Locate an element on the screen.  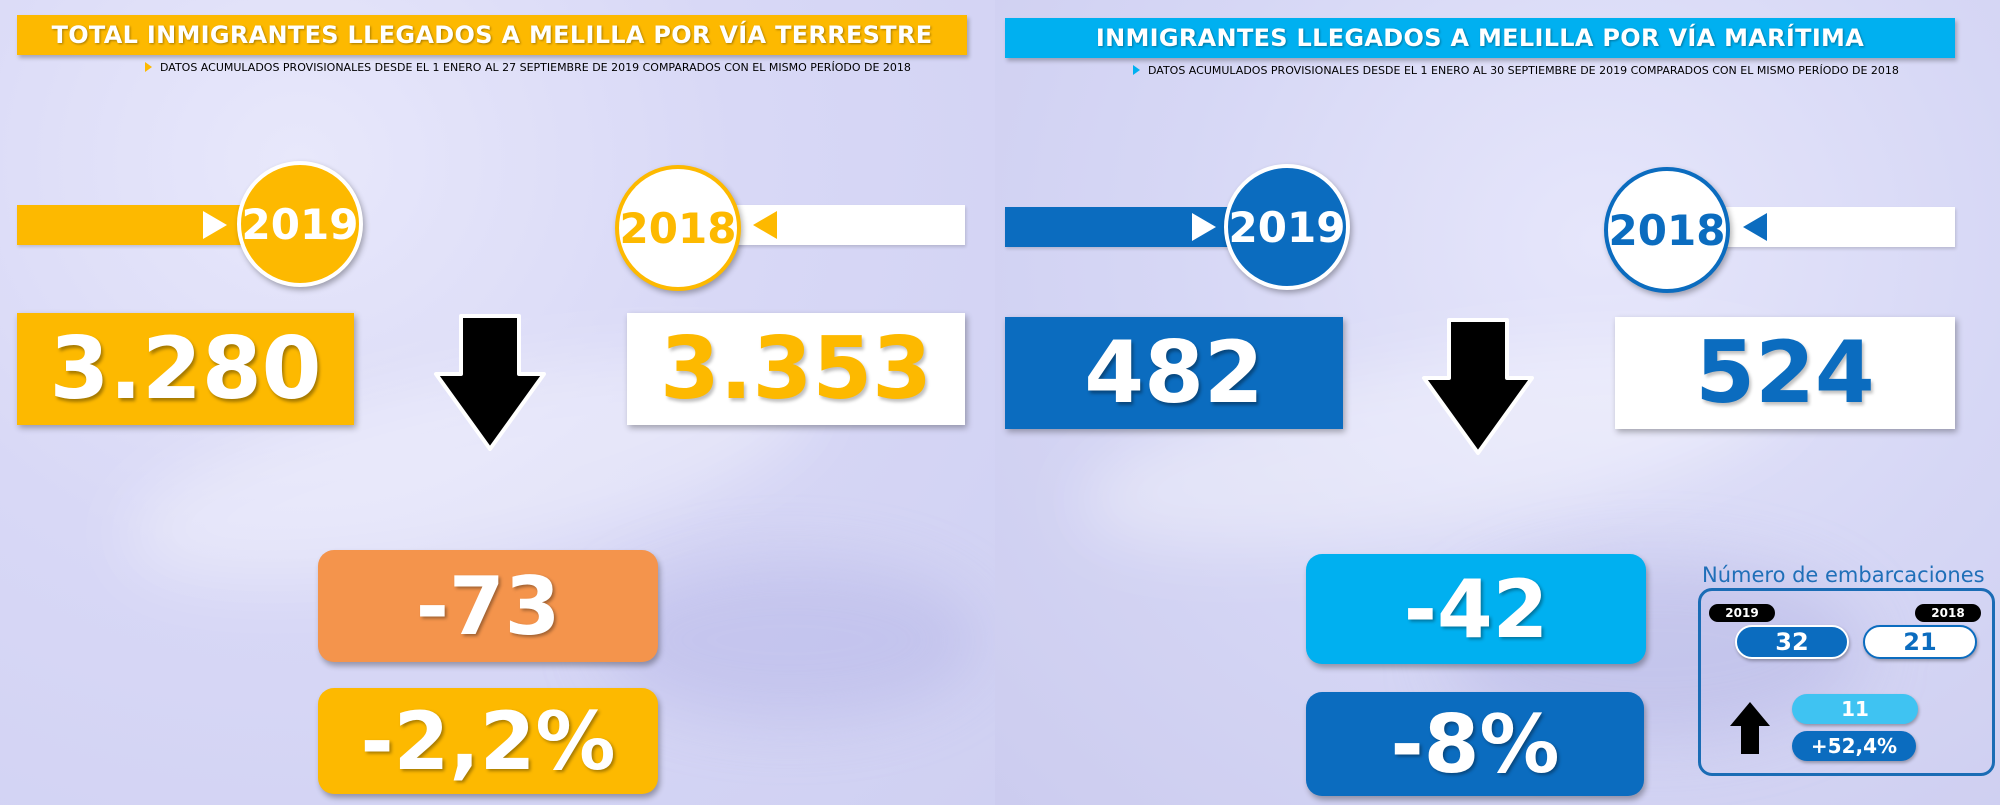
land-percent-box: -2,2% is located at coordinates (488, 741).